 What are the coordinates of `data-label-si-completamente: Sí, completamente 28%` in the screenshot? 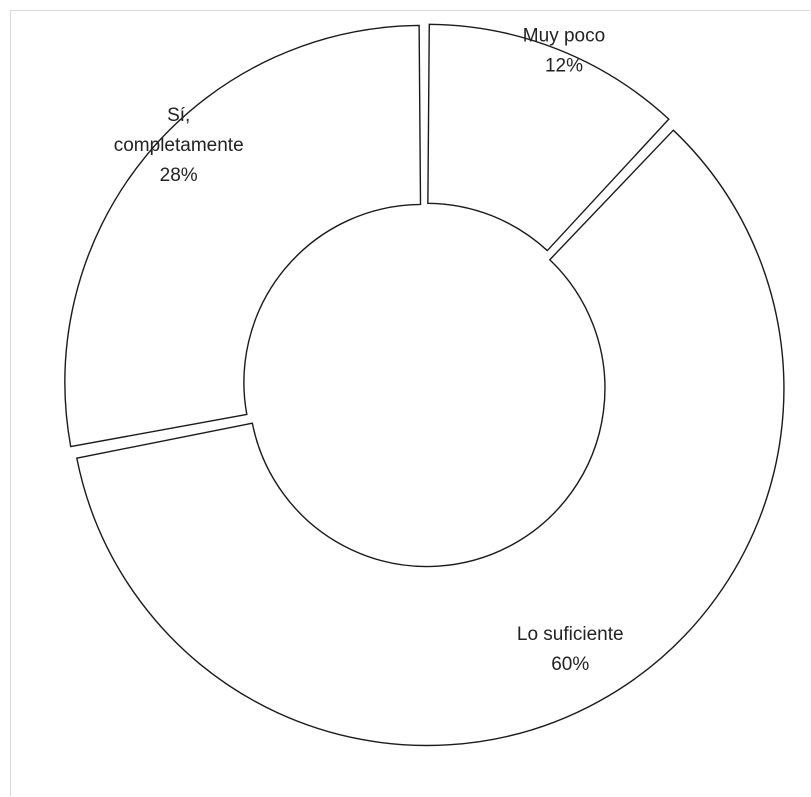 It's located at (179, 145).